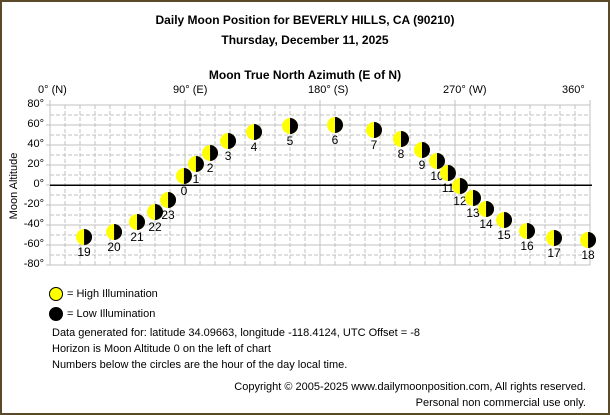 The width and height of the screenshot is (610, 415). I want to click on x-tick-label: 0° (N), so click(52, 90).